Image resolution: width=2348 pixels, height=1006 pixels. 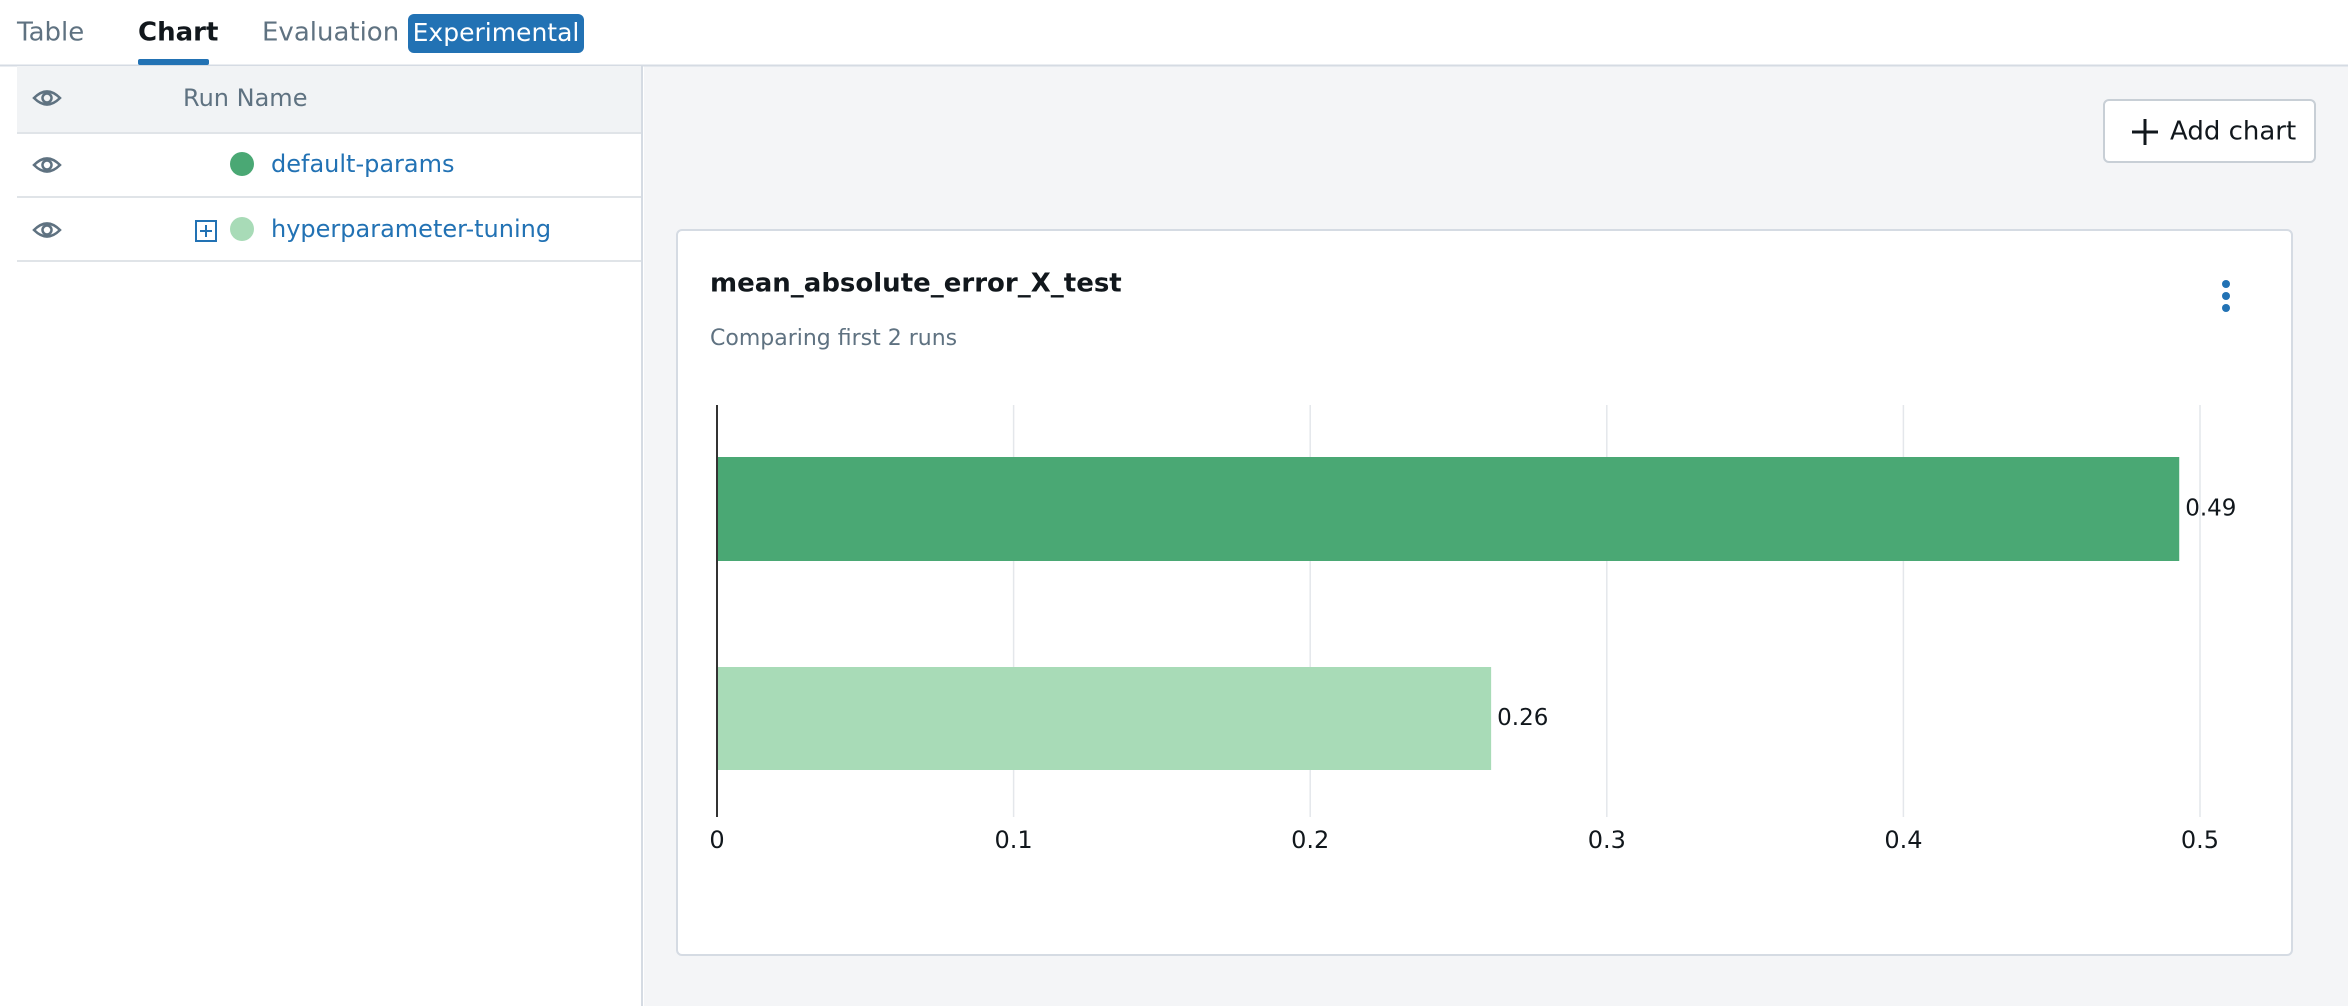 I want to click on expand-icon, so click(x=206, y=231).